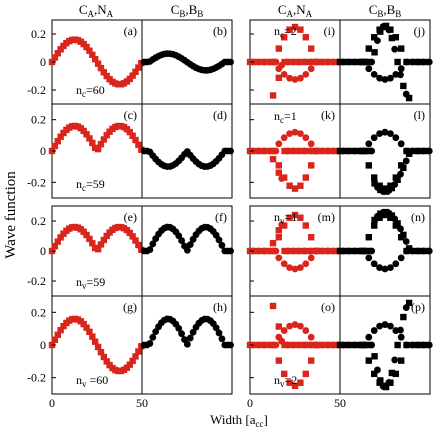  What do you see at coordinates (419, 115) in the screenshot?
I see `panel-l-label: (l)` at bounding box center [419, 115].